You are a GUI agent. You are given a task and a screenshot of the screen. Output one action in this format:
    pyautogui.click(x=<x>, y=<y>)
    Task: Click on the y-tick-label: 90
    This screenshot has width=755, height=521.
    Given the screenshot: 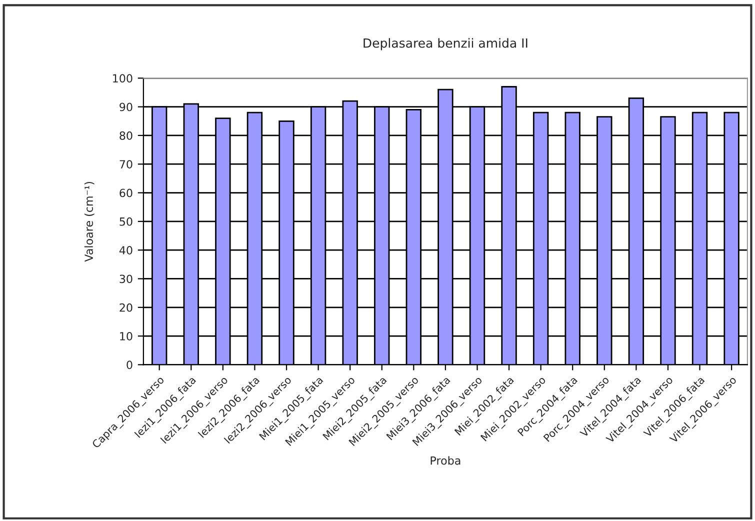 What is the action you would take?
    pyautogui.click(x=126, y=107)
    